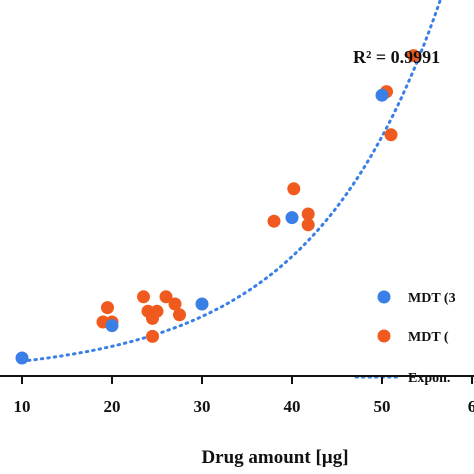  I want to click on x-axis-label: Drug amount [µg], so click(274, 457).